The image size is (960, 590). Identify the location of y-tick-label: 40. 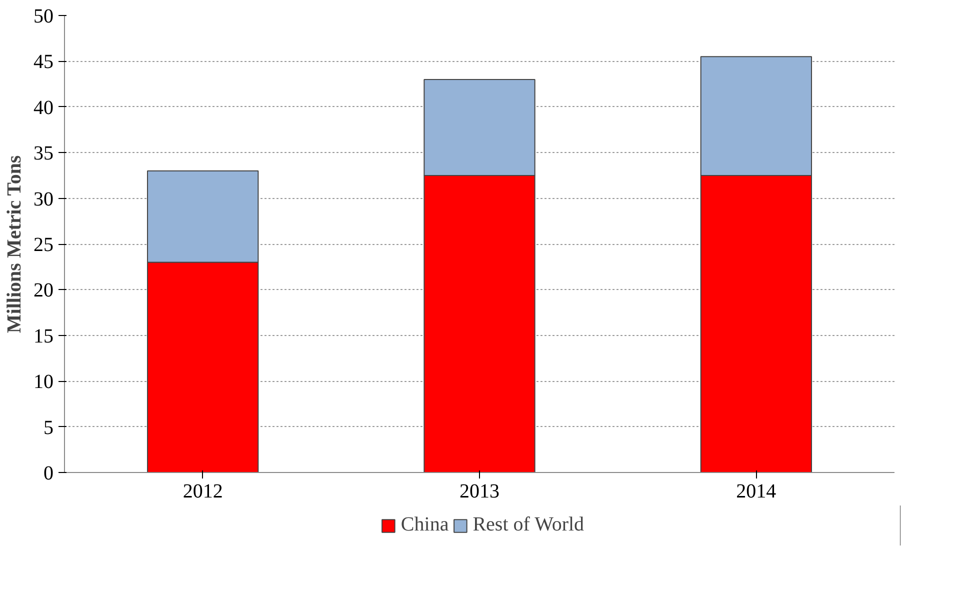
(44, 107).